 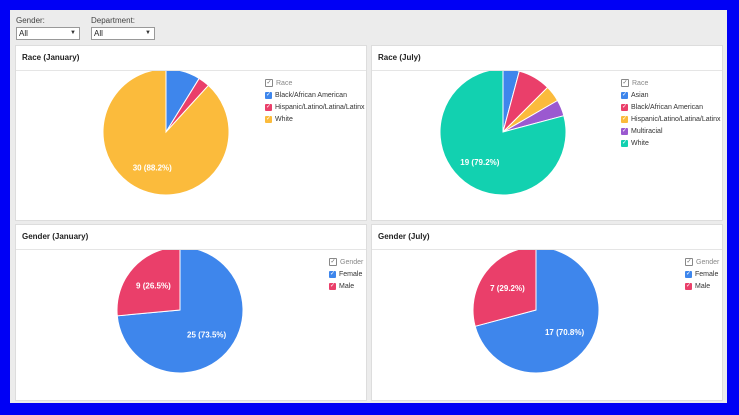 What do you see at coordinates (30, 20) in the screenshot?
I see `gender-filter-label: Gender:` at bounding box center [30, 20].